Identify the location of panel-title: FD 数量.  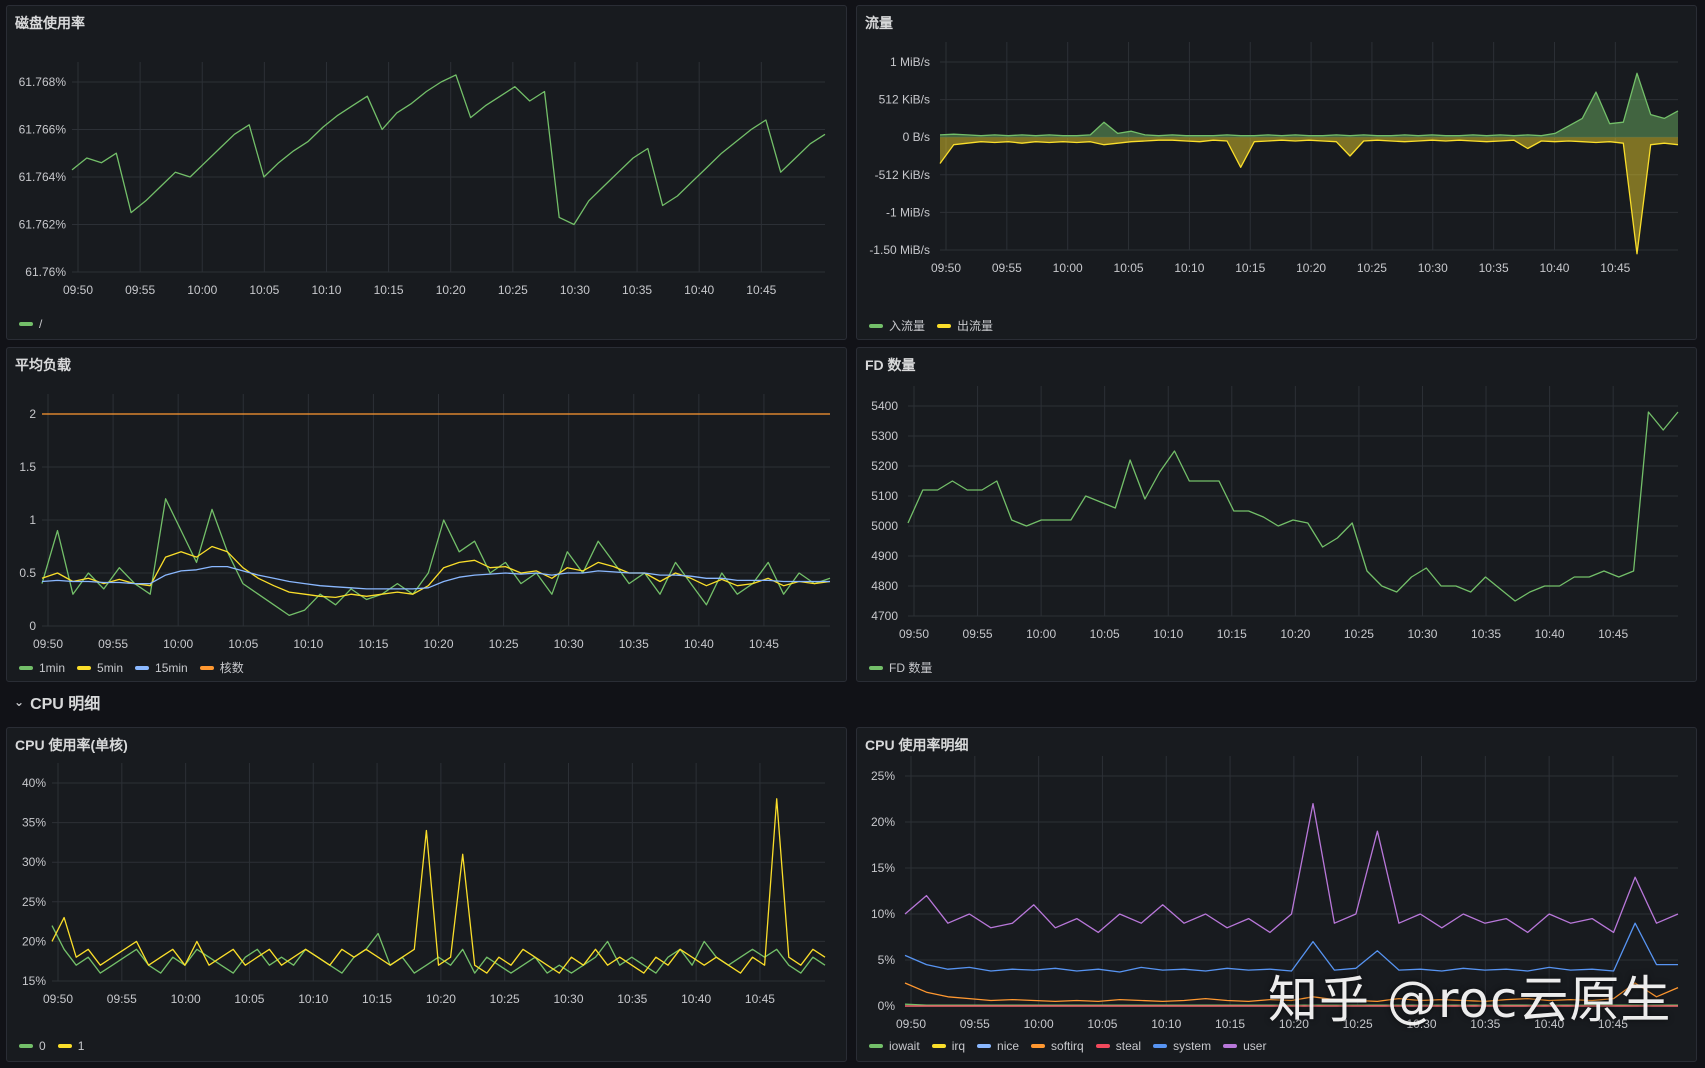
(890, 365).